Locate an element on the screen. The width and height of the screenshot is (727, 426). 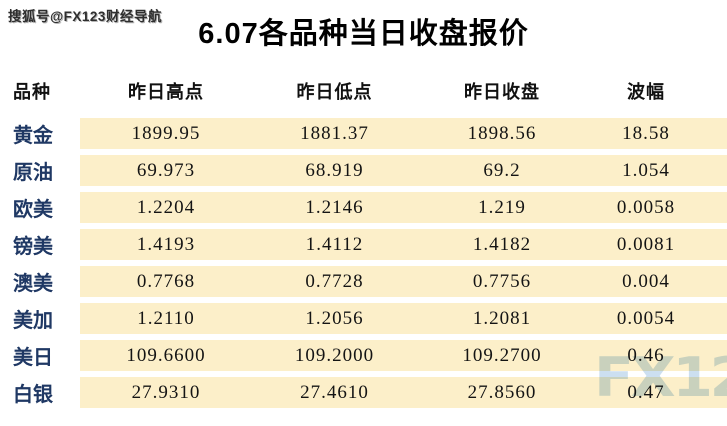
cell-prev-high: 1899.95 is located at coordinates (166, 133).